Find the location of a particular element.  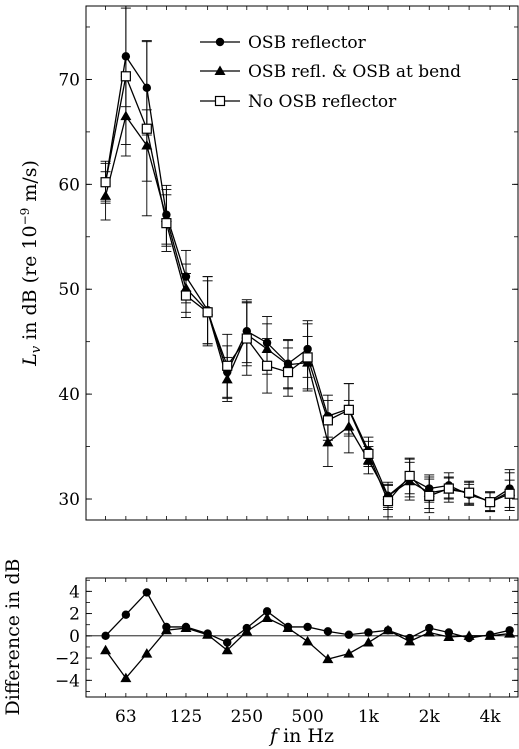

legend-entry-no-osb-reflector: No OSB reflector is located at coordinates (298, 102).